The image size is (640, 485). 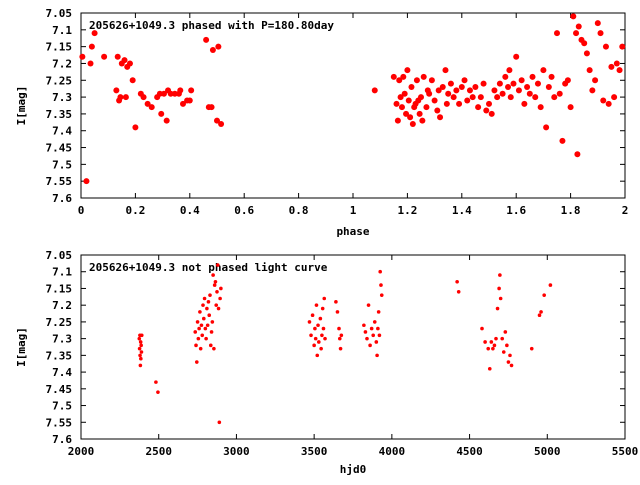 I want to click on y-tick-label: 7.25, so click(x=59, y=80).